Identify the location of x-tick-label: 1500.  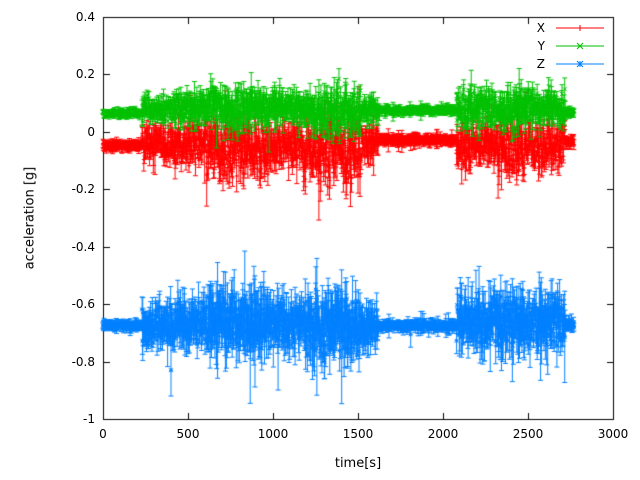
(358, 434).